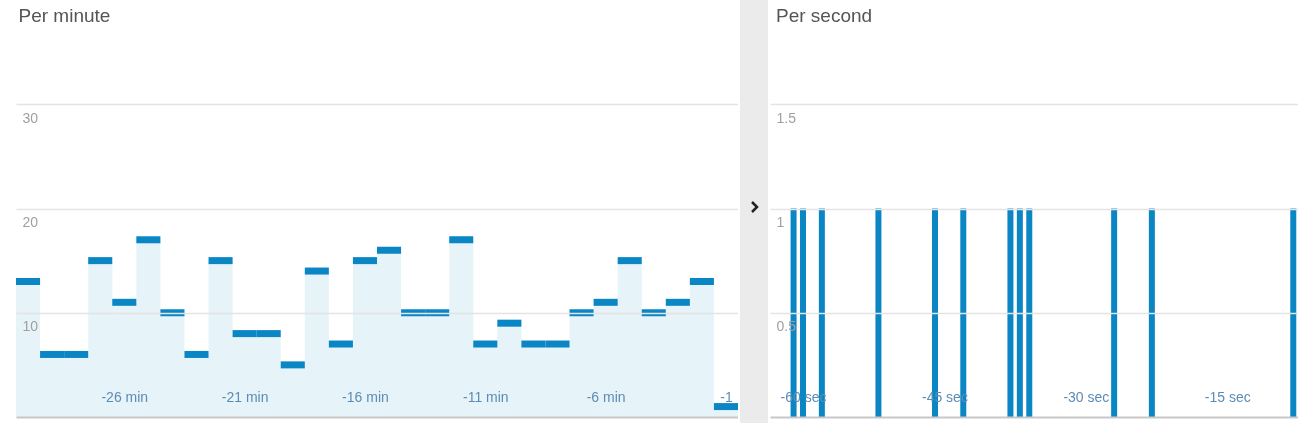  I want to click on x-tick-label: -15 sec, so click(1227, 396).